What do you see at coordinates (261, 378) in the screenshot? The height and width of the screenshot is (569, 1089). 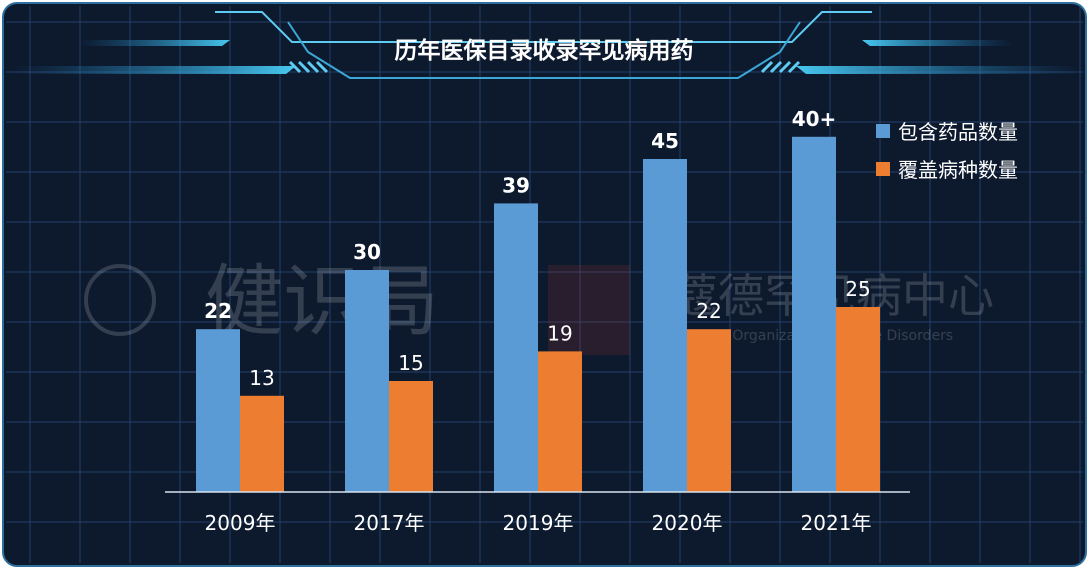 I see `data-label-diseases-0: 13` at bounding box center [261, 378].